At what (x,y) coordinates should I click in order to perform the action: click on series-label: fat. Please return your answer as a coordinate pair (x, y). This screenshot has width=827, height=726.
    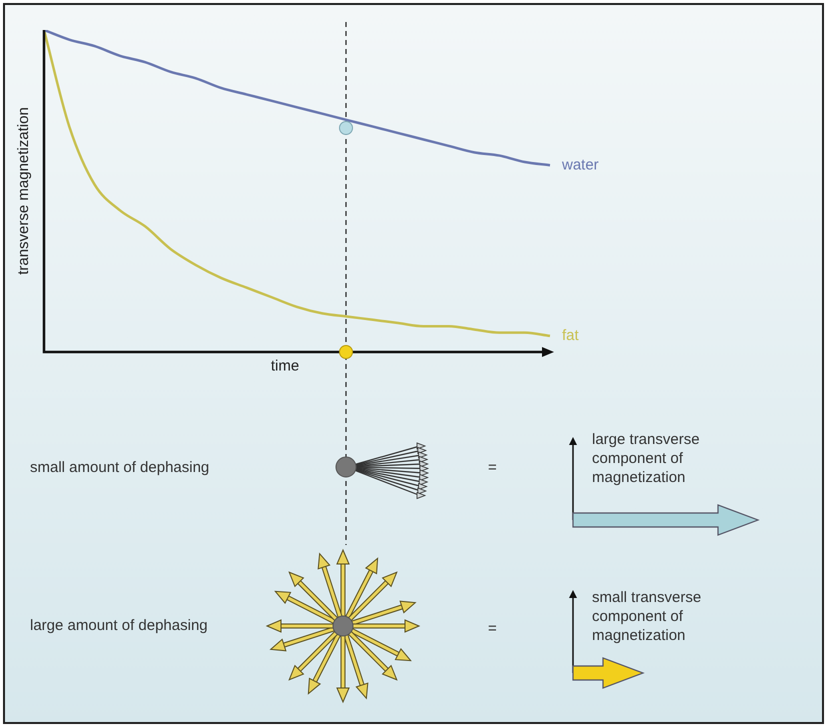
    Looking at the image, I should click on (571, 335).